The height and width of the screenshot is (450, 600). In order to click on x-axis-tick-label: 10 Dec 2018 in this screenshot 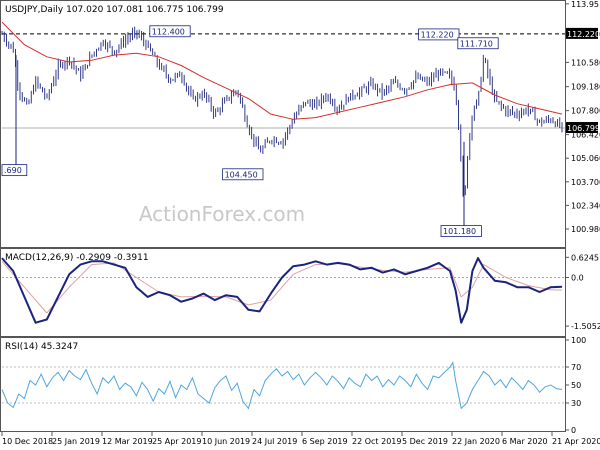, I will do `click(27, 441)`.